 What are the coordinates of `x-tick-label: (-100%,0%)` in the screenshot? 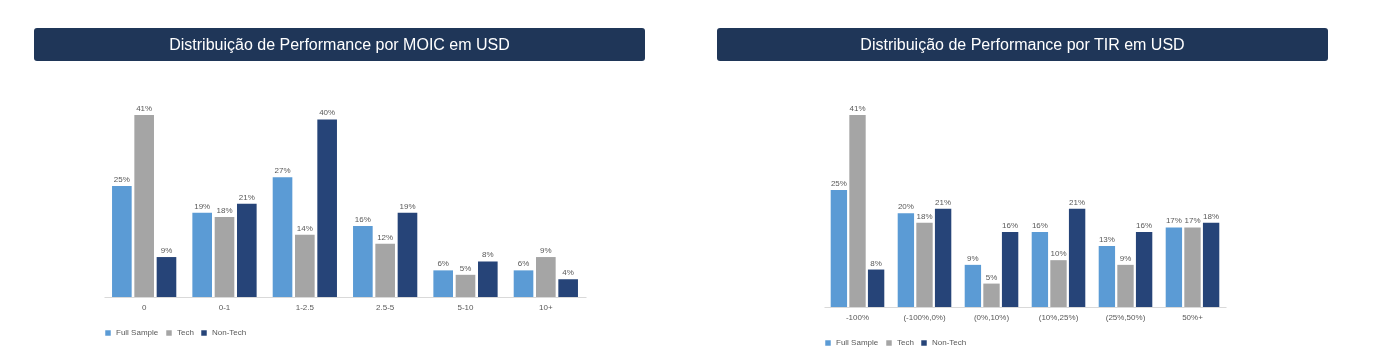 It's located at (924, 317).